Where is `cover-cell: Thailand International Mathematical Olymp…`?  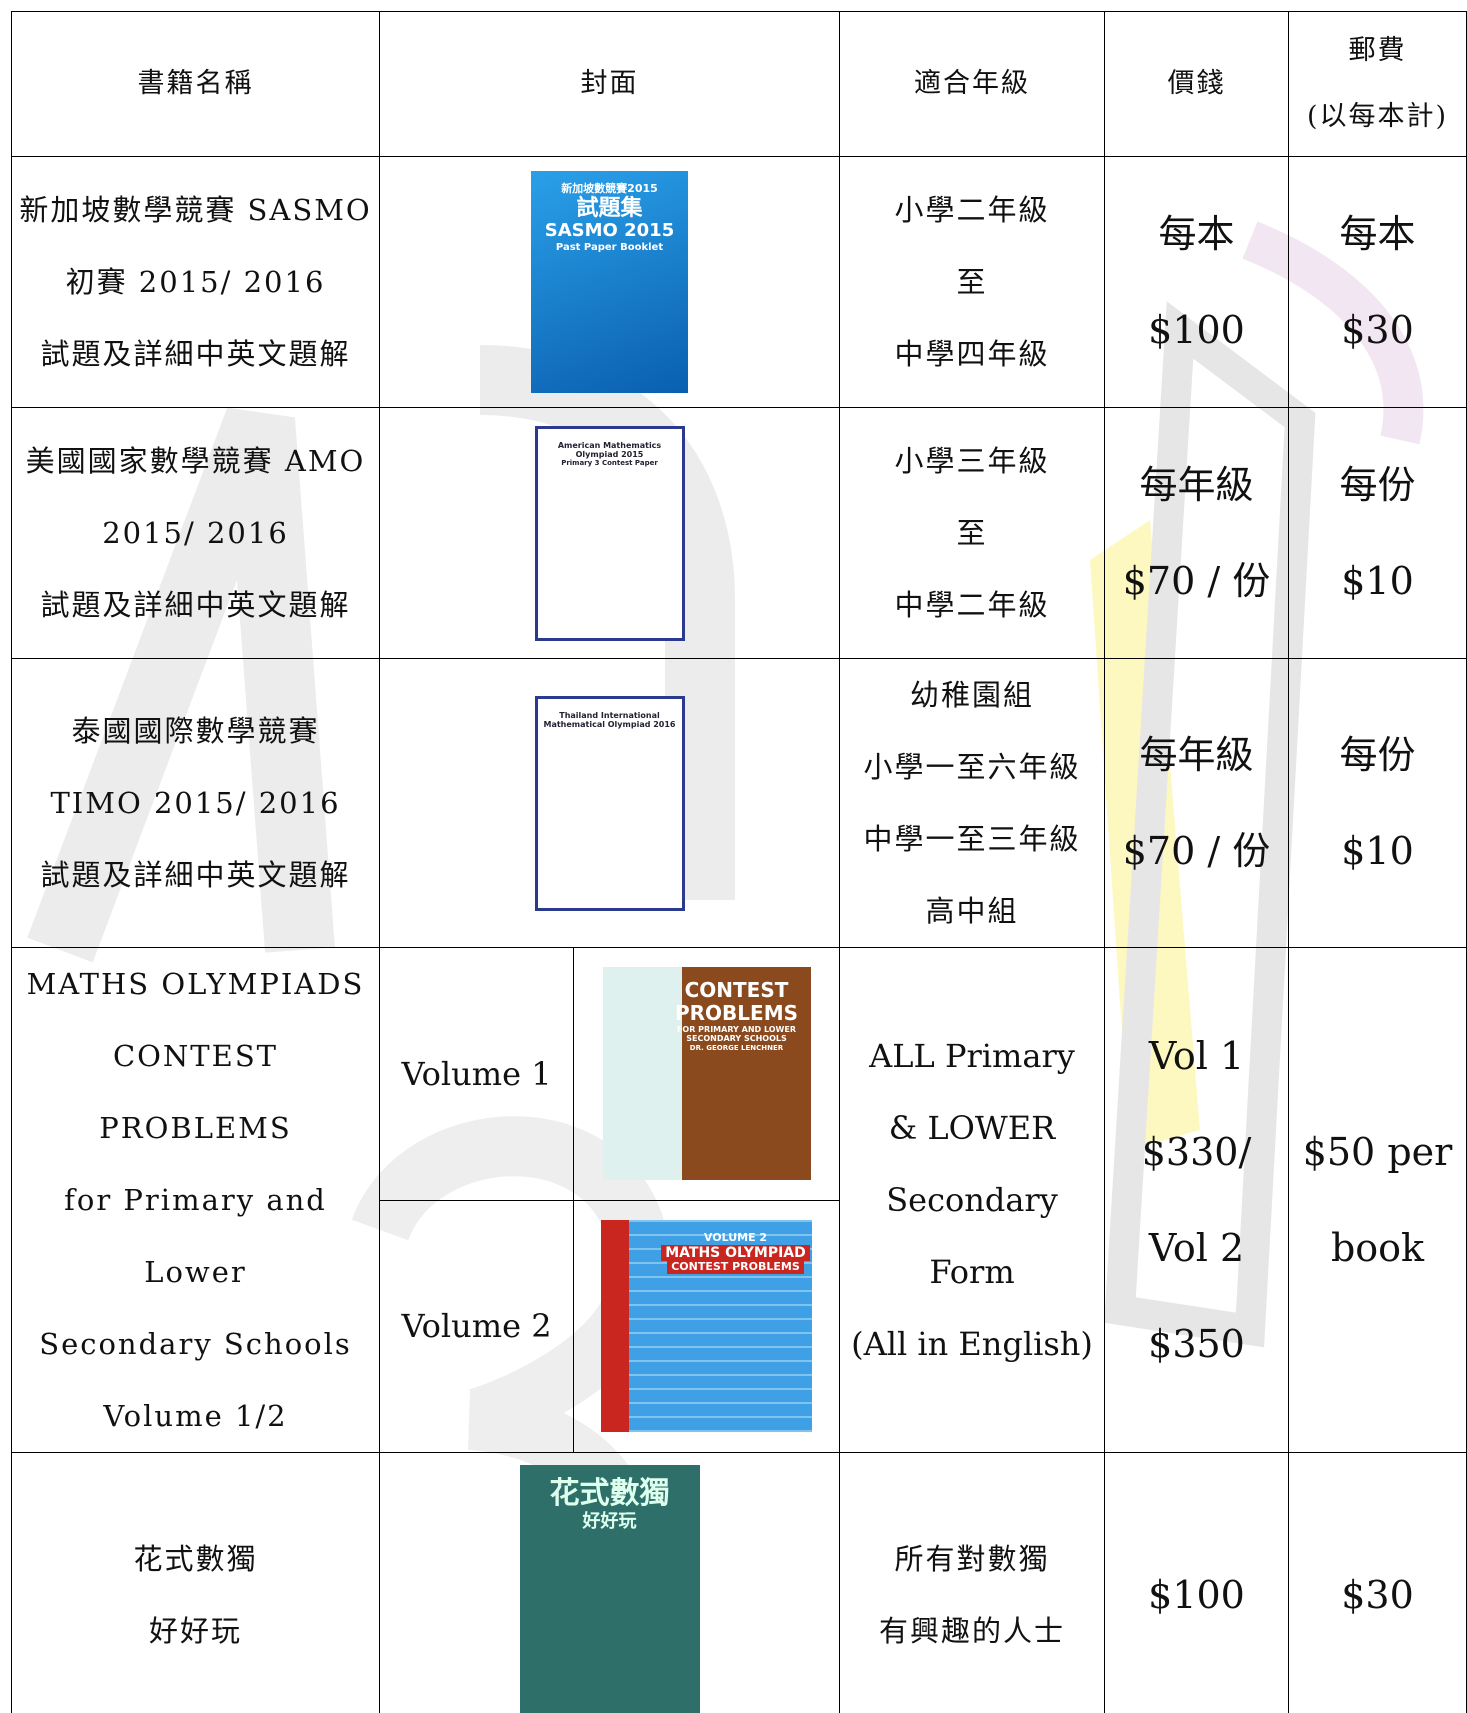 cover-cell: Thailand International Mathematical Olymp… is located at coordinates (609, 803).